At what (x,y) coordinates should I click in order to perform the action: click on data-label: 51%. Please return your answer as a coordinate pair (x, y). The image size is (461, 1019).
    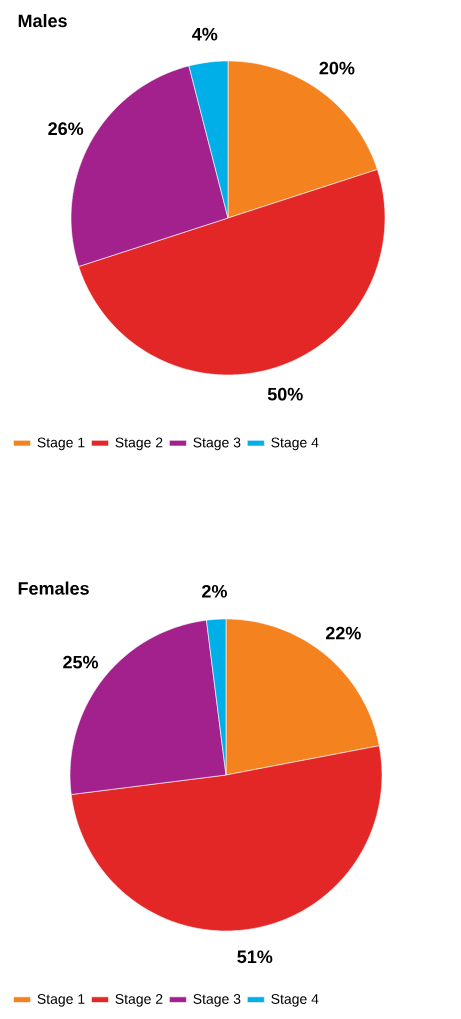
    Looking at the image, I should click on (255, 957).